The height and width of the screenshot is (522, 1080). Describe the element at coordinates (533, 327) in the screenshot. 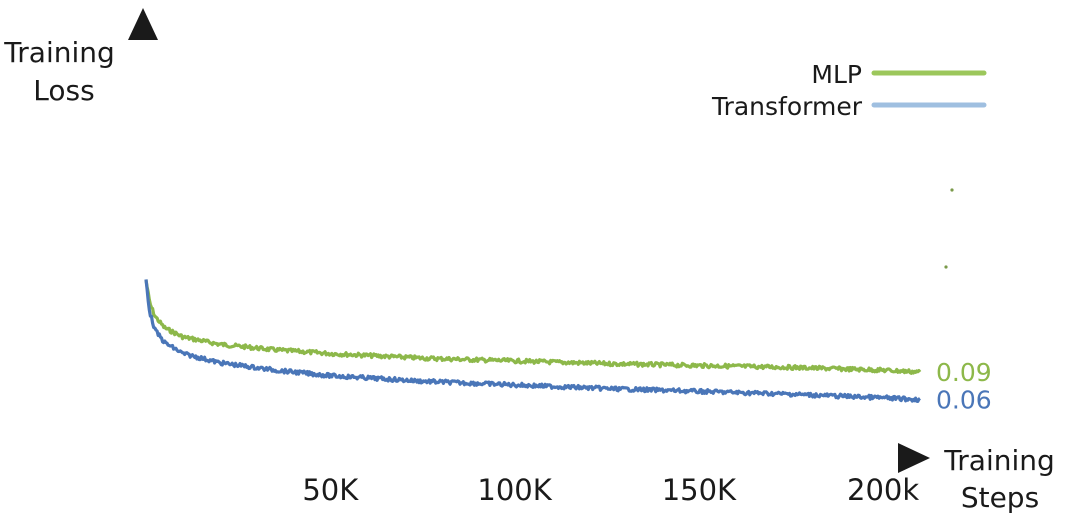

I see `series-line-mlp` at that location.